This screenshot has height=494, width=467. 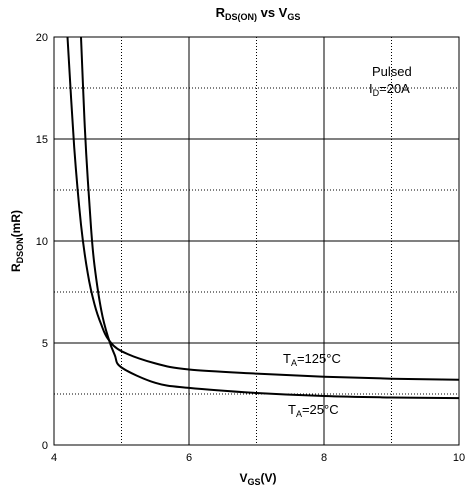 I want to click on x-tick-10: 10, so click(x=459, y=458).